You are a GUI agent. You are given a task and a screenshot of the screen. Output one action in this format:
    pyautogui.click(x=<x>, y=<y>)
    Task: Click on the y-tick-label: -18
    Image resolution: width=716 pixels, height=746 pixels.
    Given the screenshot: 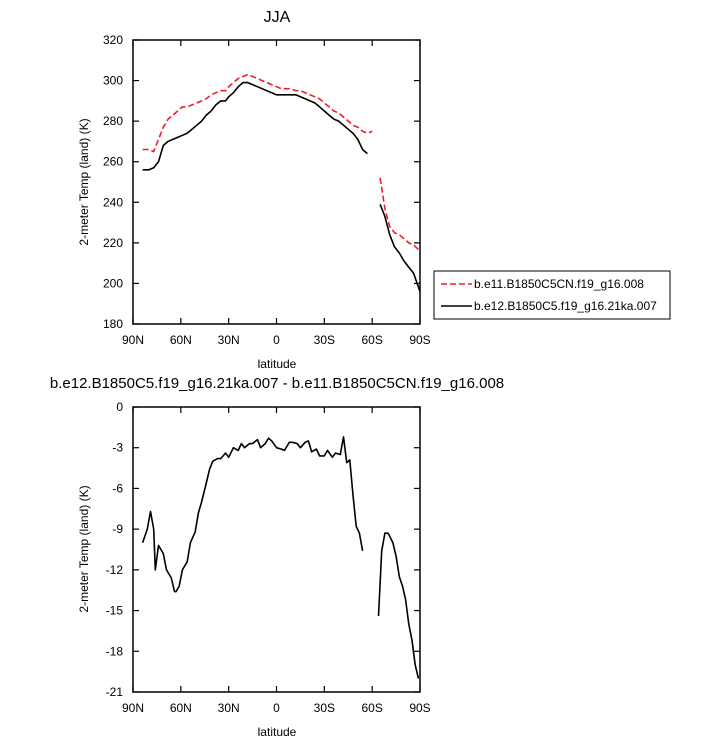 What is the action you would take?
    pyautogui.click(x=115, y=651)
    